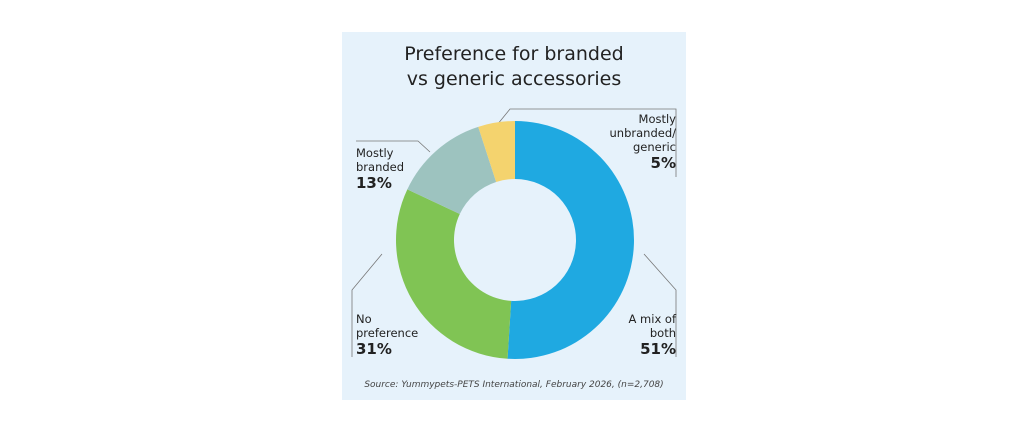  What do you see at coordinates (663, 163) in the screenshot?
I see `value-label: 5%` at bounding box center [663, 163].